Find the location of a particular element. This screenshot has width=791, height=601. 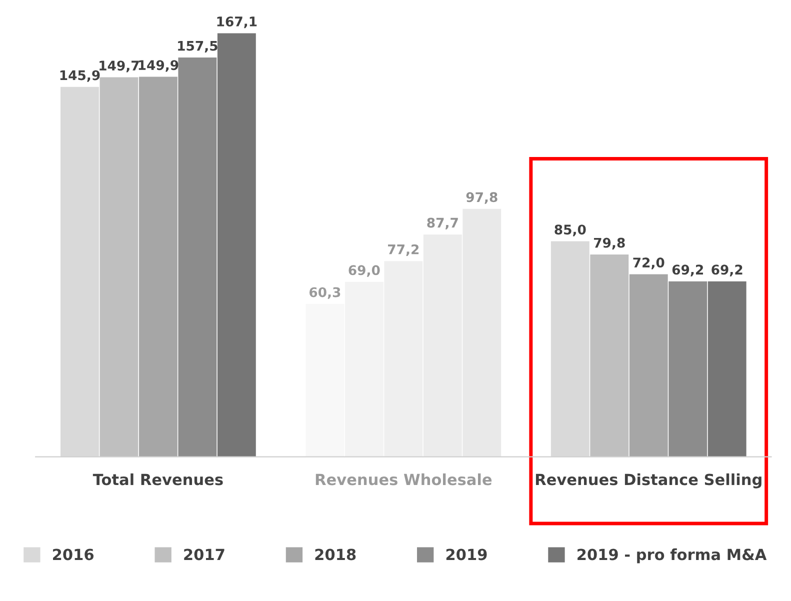

legend-label: 2018 is located at coordinates (335, 554).